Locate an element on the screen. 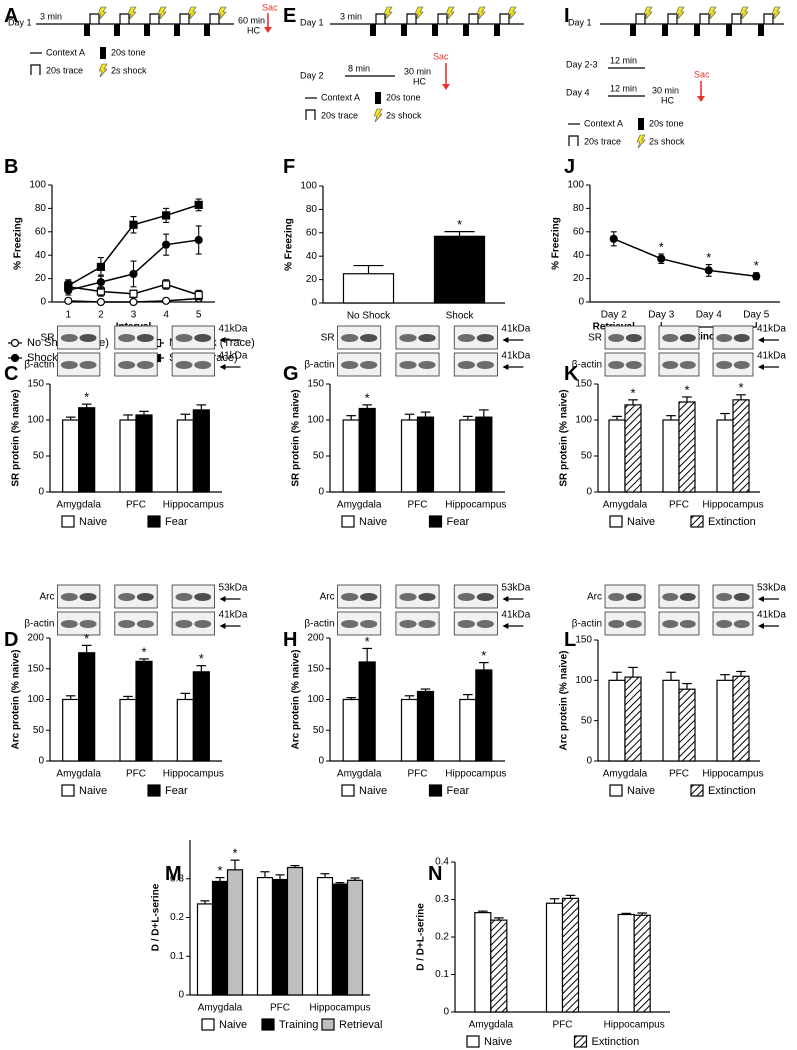 The height and width of the screenshot is (1050, 797). blot-row-label: β-actin is located at coordinates (39, 365).